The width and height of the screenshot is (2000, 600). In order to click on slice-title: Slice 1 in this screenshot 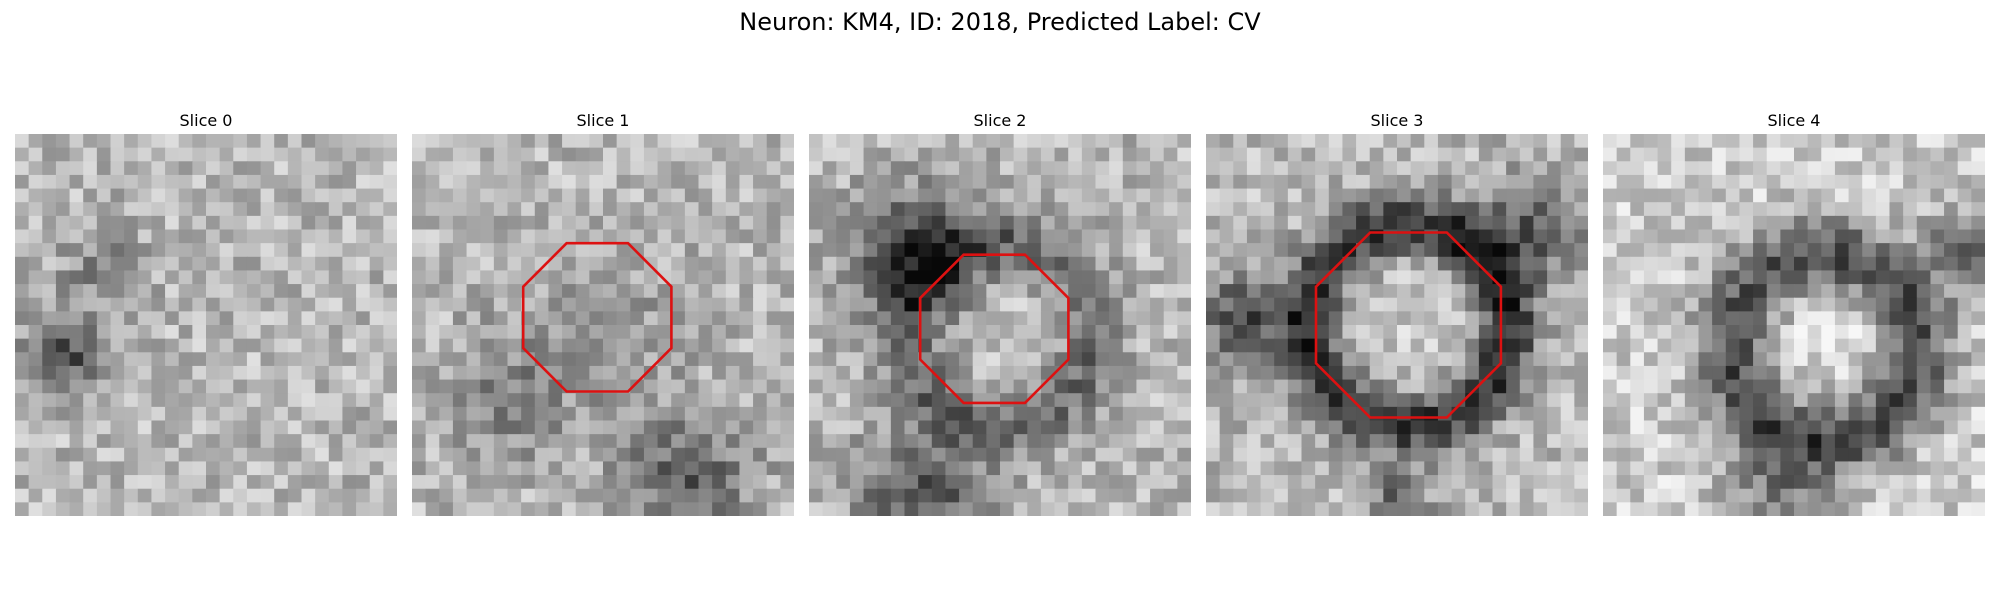, I will do `click(603, 120)`.